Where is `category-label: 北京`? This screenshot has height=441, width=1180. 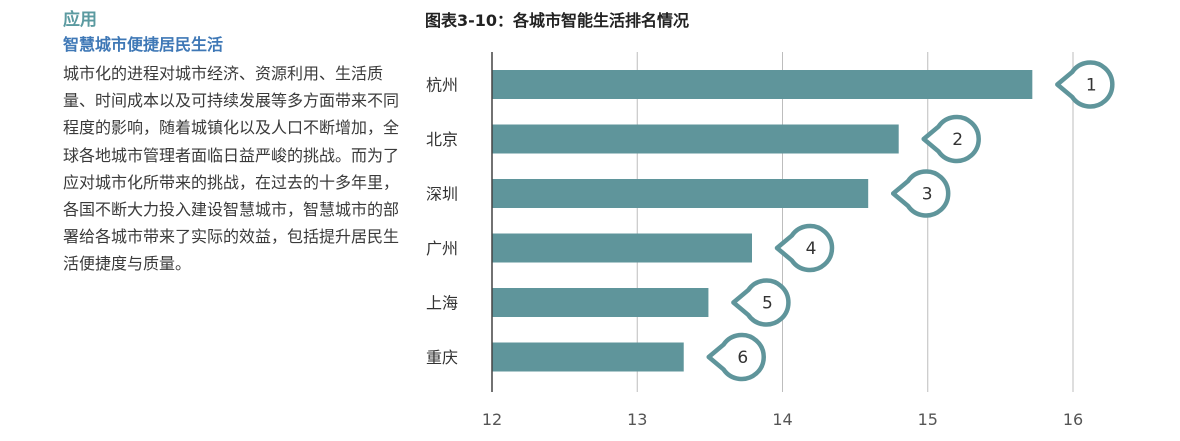 category-label: 北京 is located at coordinates (442, 139).